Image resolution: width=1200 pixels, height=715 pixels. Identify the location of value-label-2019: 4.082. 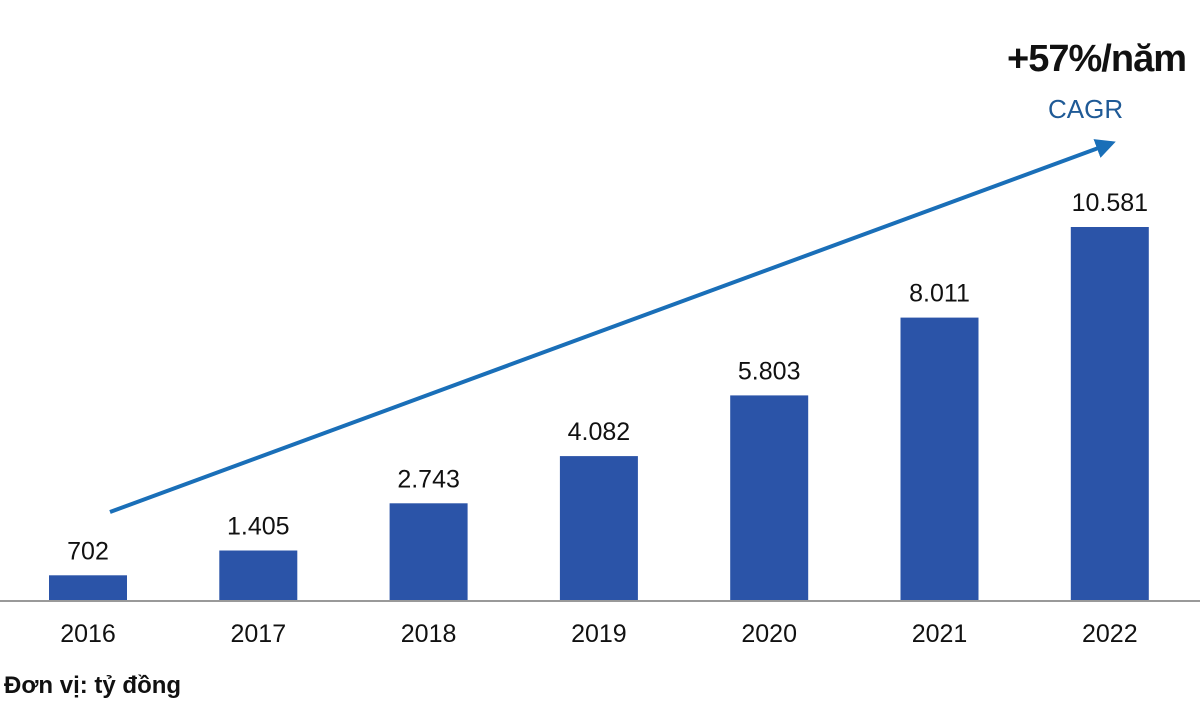
(599, 432).